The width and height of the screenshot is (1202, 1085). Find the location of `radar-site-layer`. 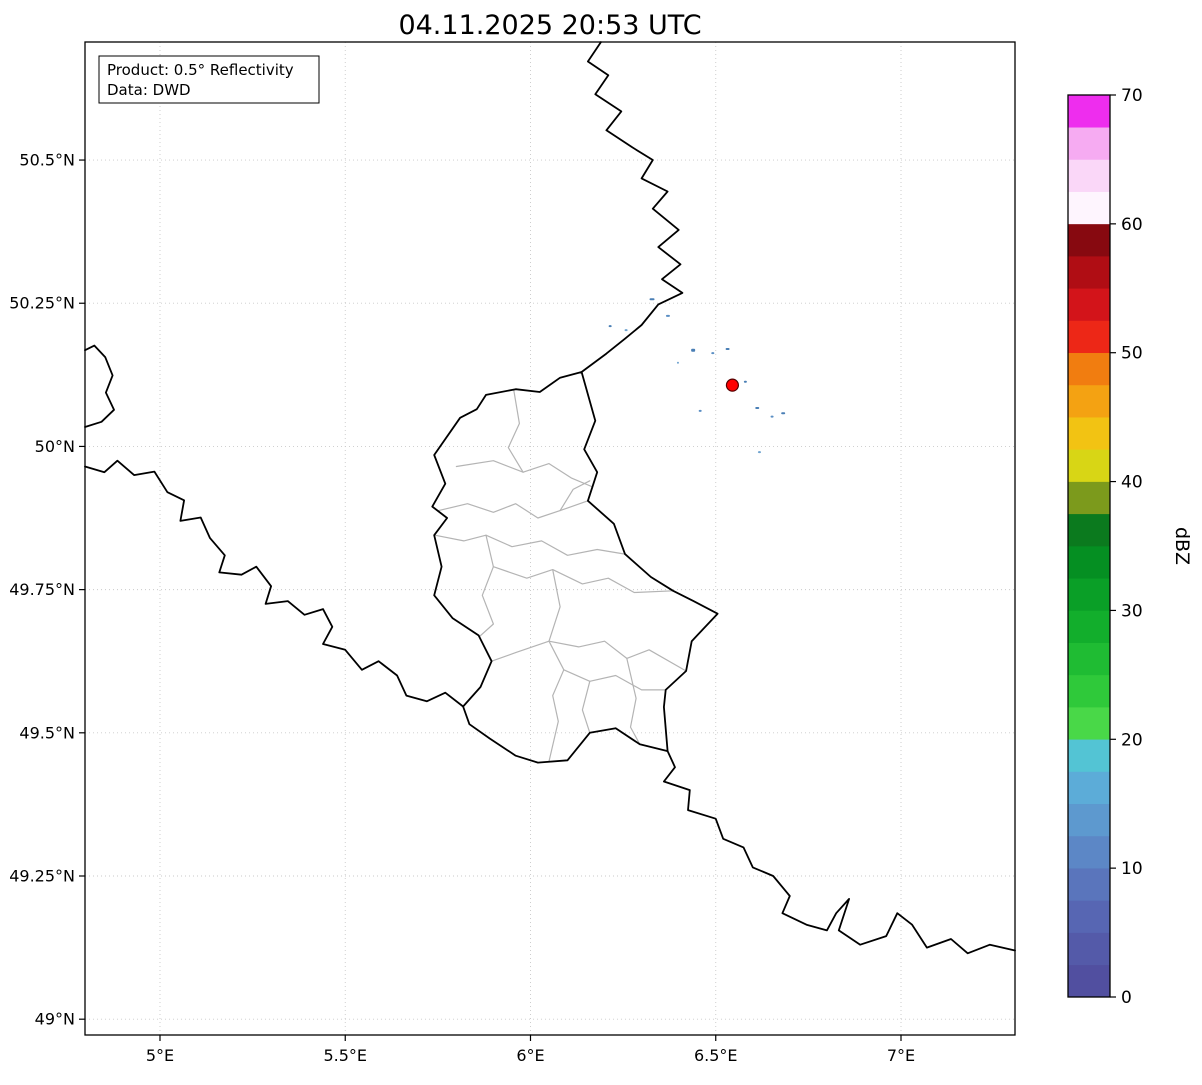

radar-site-layer is located at coordinates (732, 385).